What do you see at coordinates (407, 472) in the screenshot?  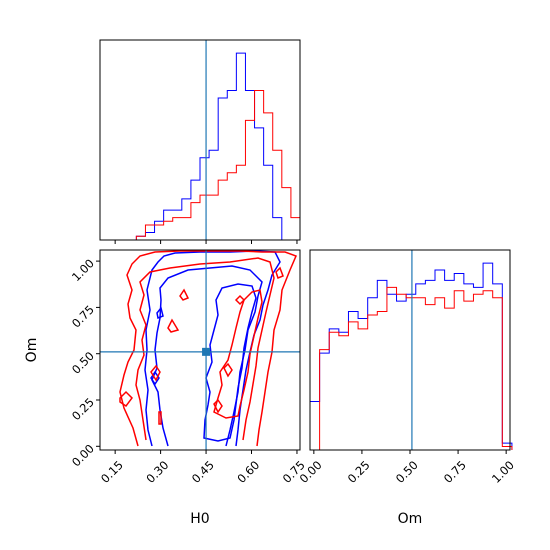 I see `om-x-tick-label-3: 0.50` at bounding box center [407, 472].